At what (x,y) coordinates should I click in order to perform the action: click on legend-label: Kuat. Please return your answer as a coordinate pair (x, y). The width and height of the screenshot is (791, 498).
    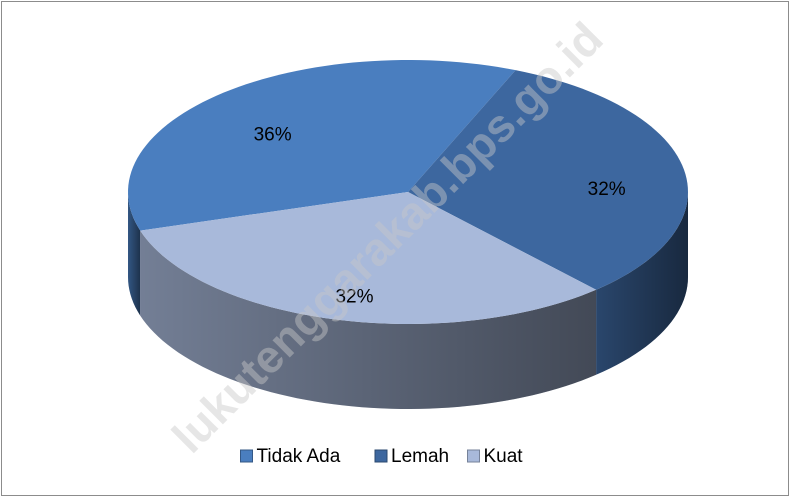
    Looking at the image, I should click on (504, 456).